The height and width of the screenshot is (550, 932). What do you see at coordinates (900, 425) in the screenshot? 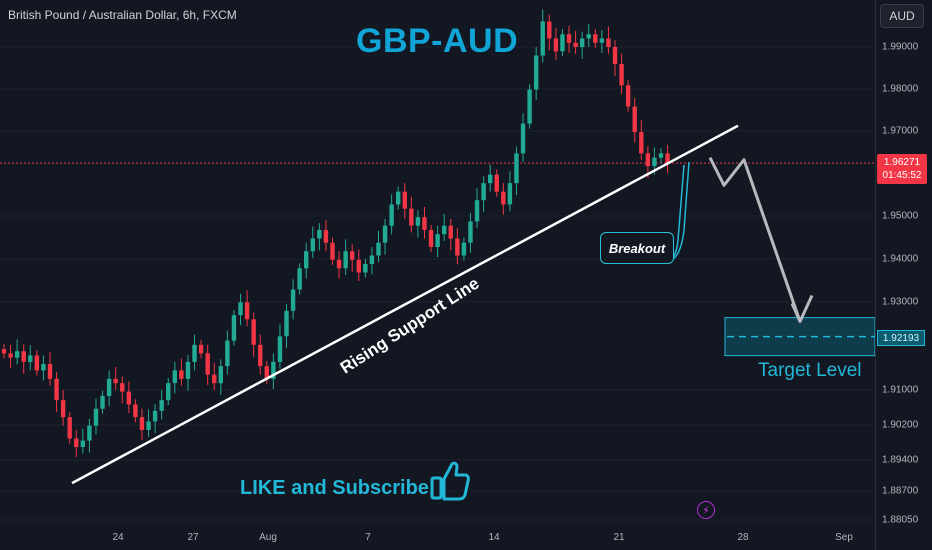
I see `price-tick: 1.90200` at bounding box center [900, 425].